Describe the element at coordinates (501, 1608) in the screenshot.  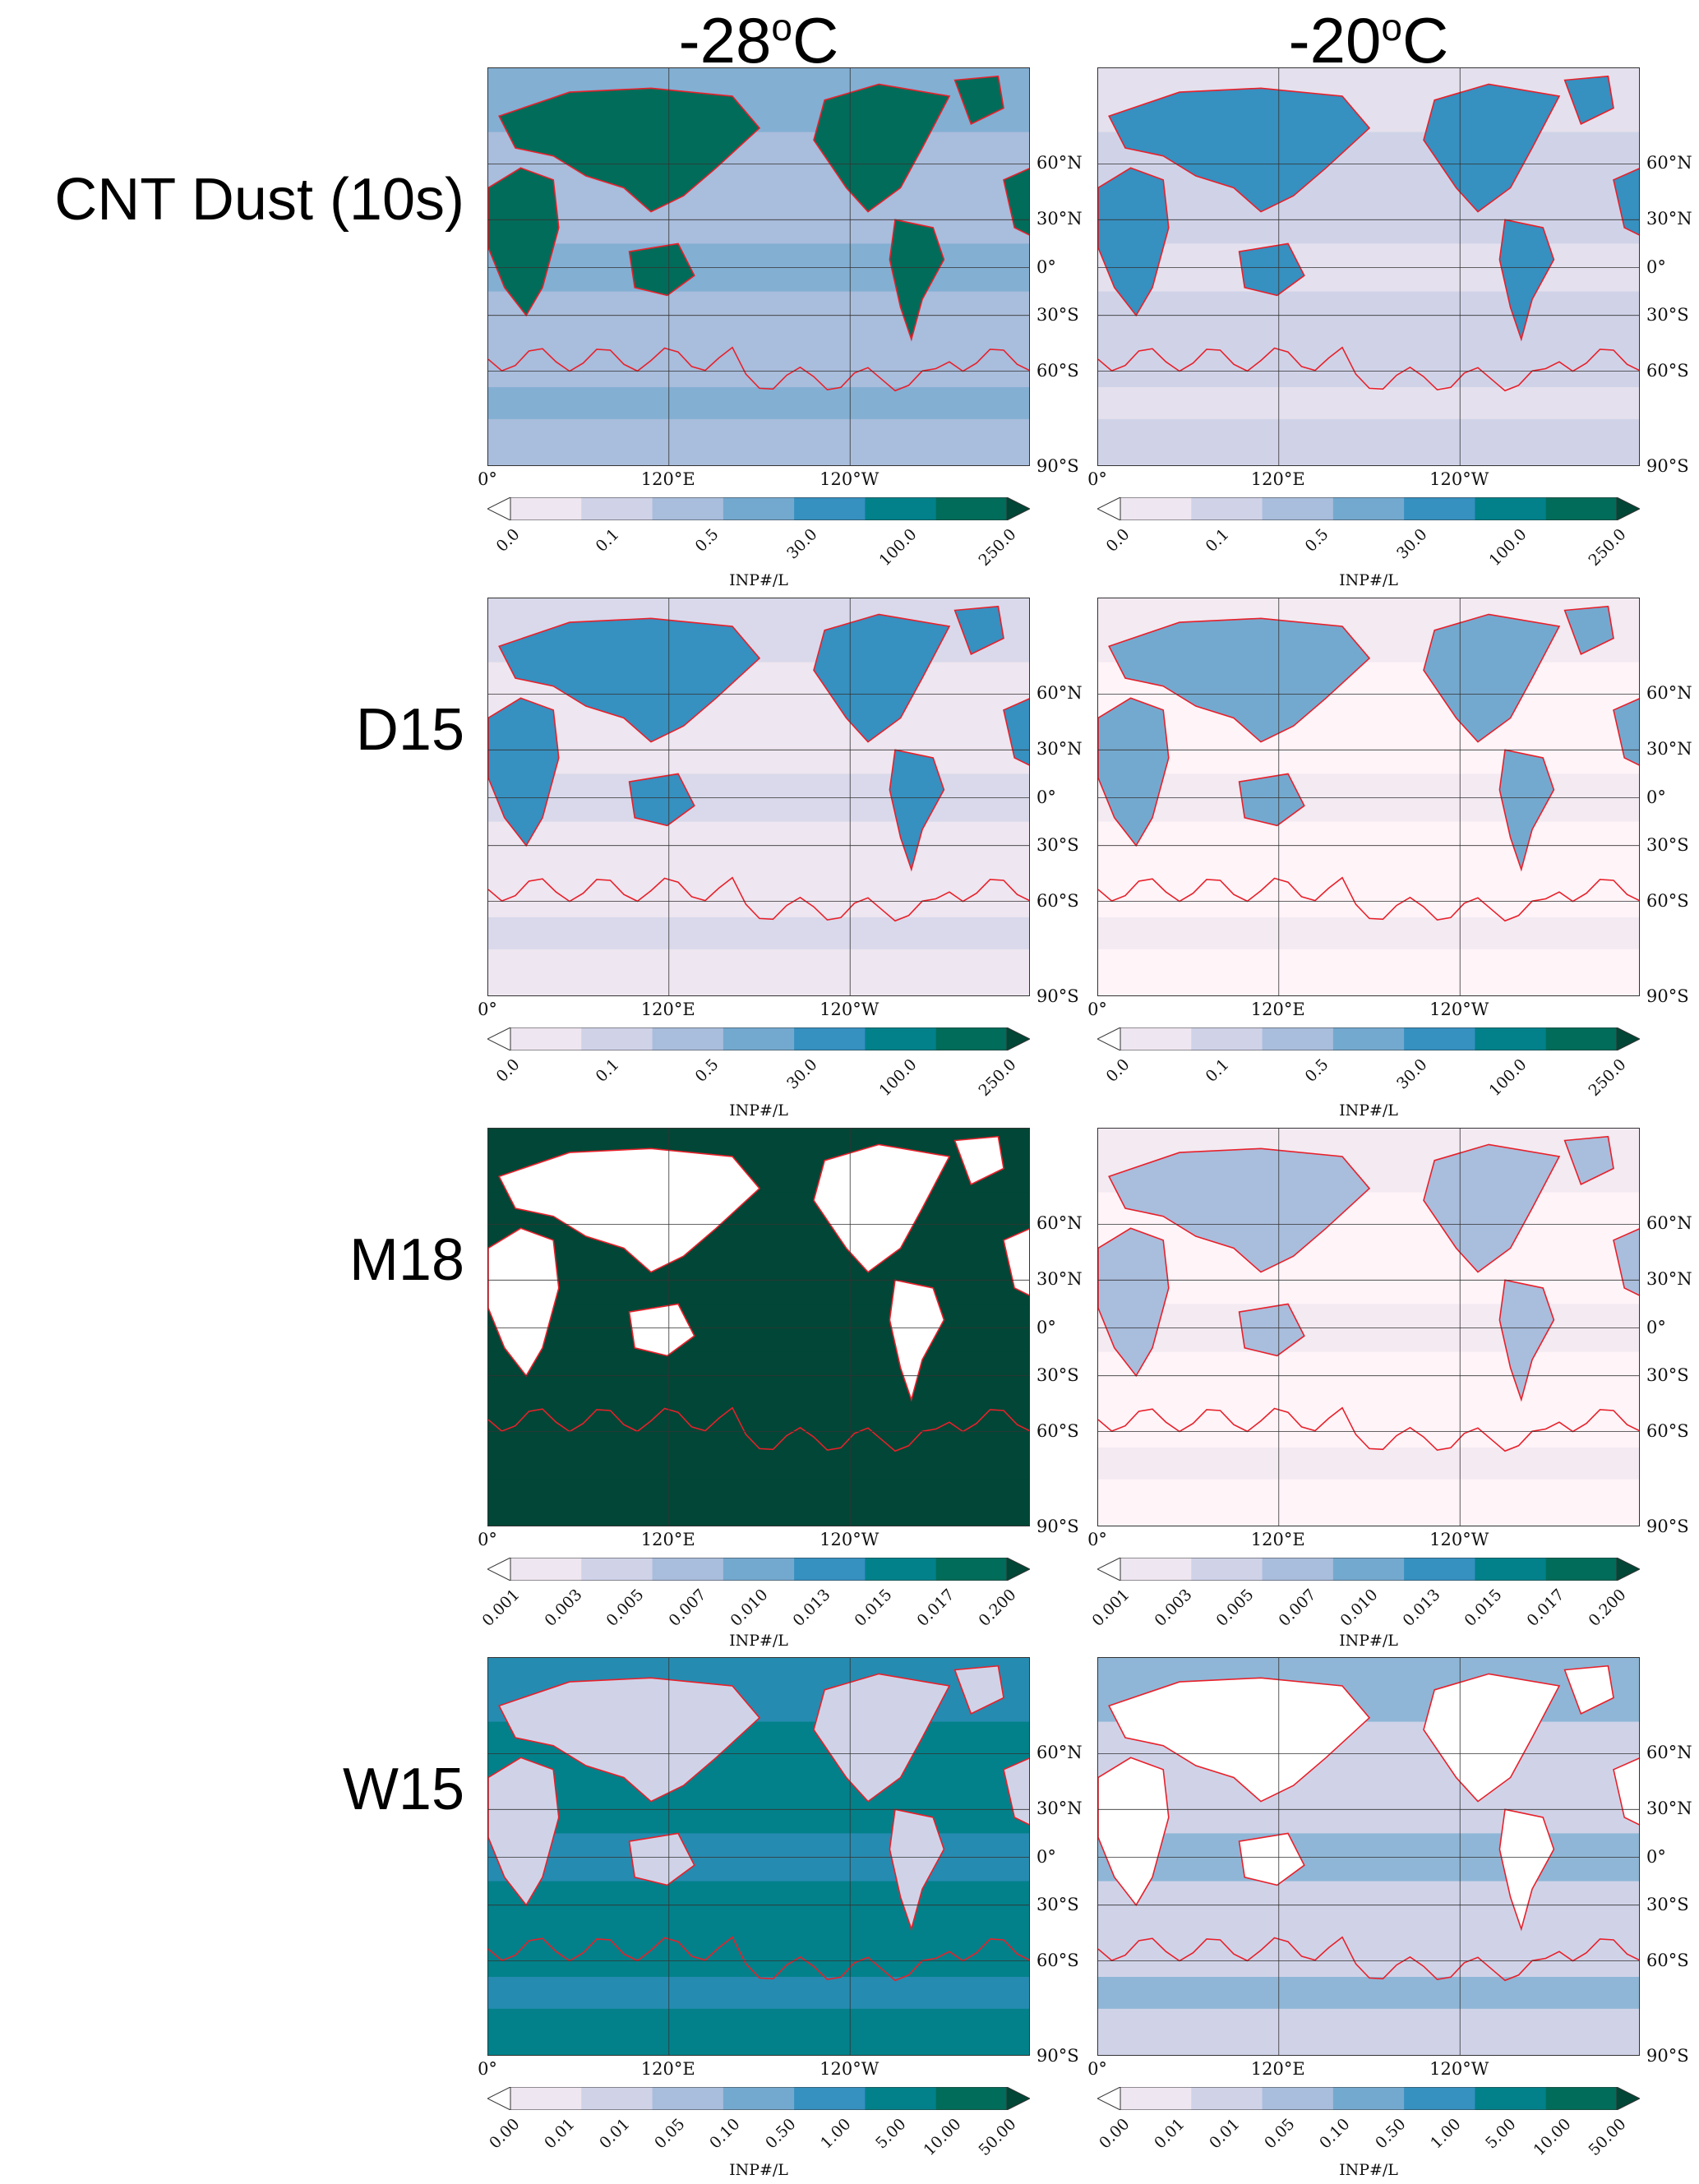
I see `colorbar-tick-label: 0.001` at that location.